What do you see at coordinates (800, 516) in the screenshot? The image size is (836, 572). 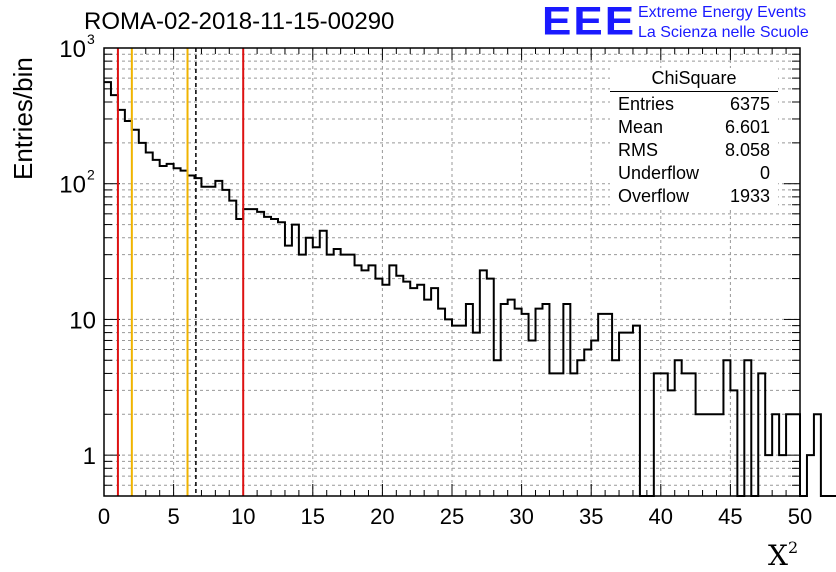 I see `x-tick-label: 50` at bounding box center [800, 516].